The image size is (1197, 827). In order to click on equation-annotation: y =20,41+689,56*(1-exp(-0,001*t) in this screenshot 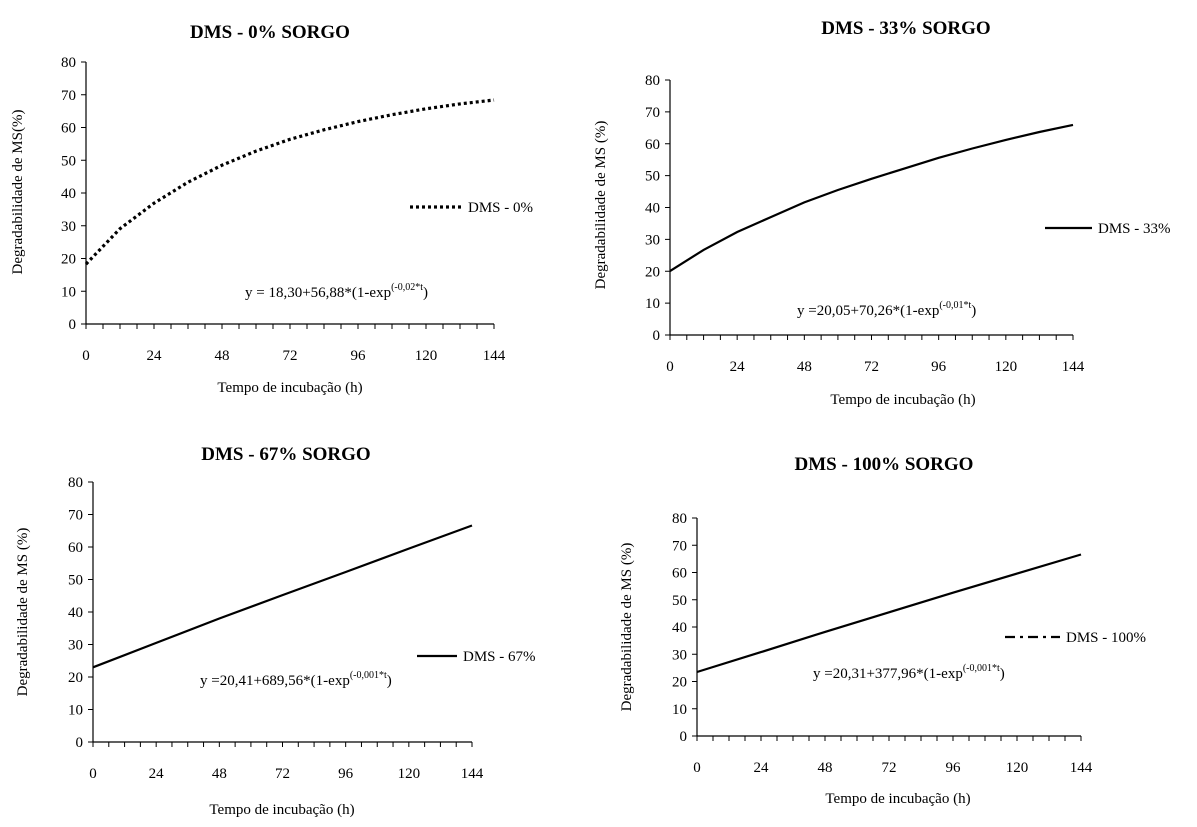, I will do `click(296, 679)`.